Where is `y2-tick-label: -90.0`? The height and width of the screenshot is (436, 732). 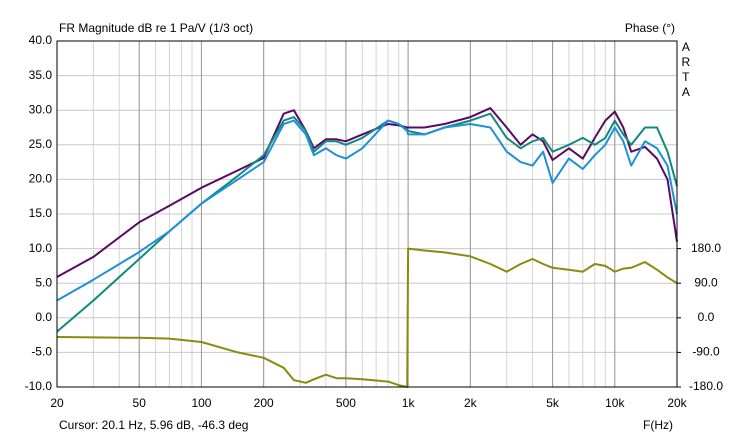 y2-tick-label: -90.0 is located at coordinates (706, 352).